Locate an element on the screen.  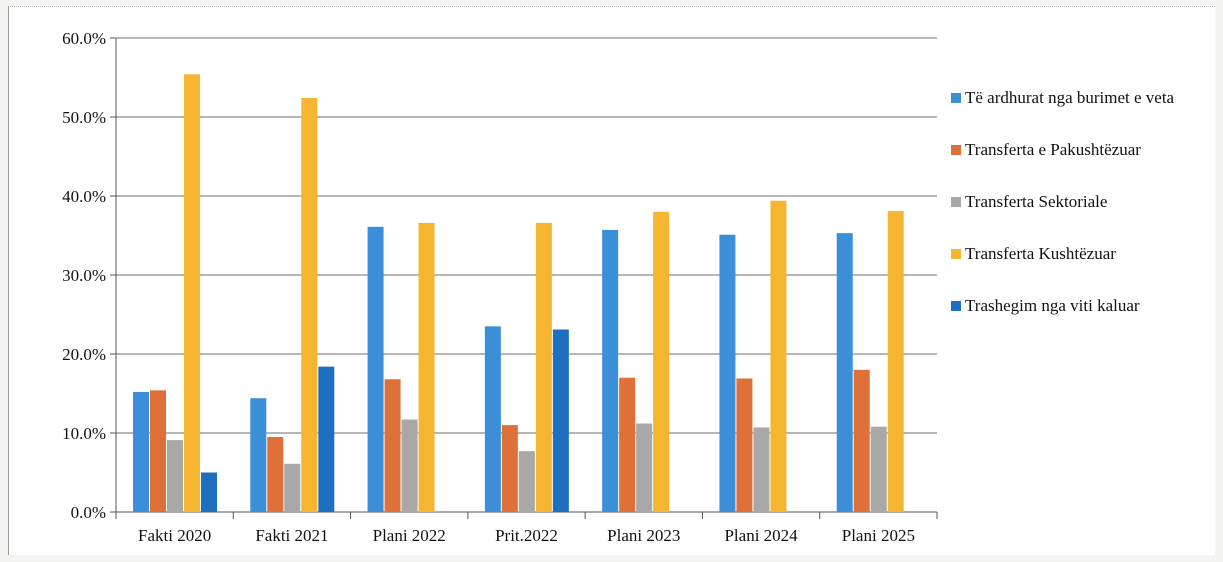
y-tick-label: 0.0% is located at coordinates (88, 512).